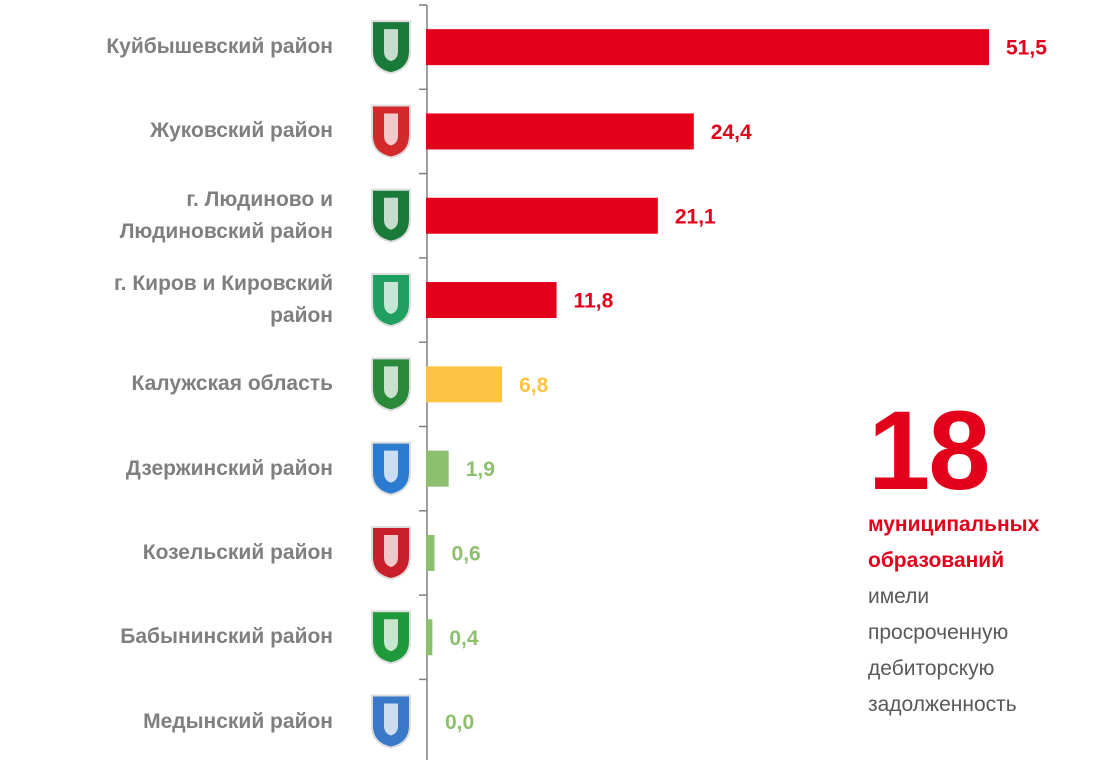 Image resolution: width=1112 pixels, height=761 pixels. I want to click on value-label: 0,4, so click(464, 638).